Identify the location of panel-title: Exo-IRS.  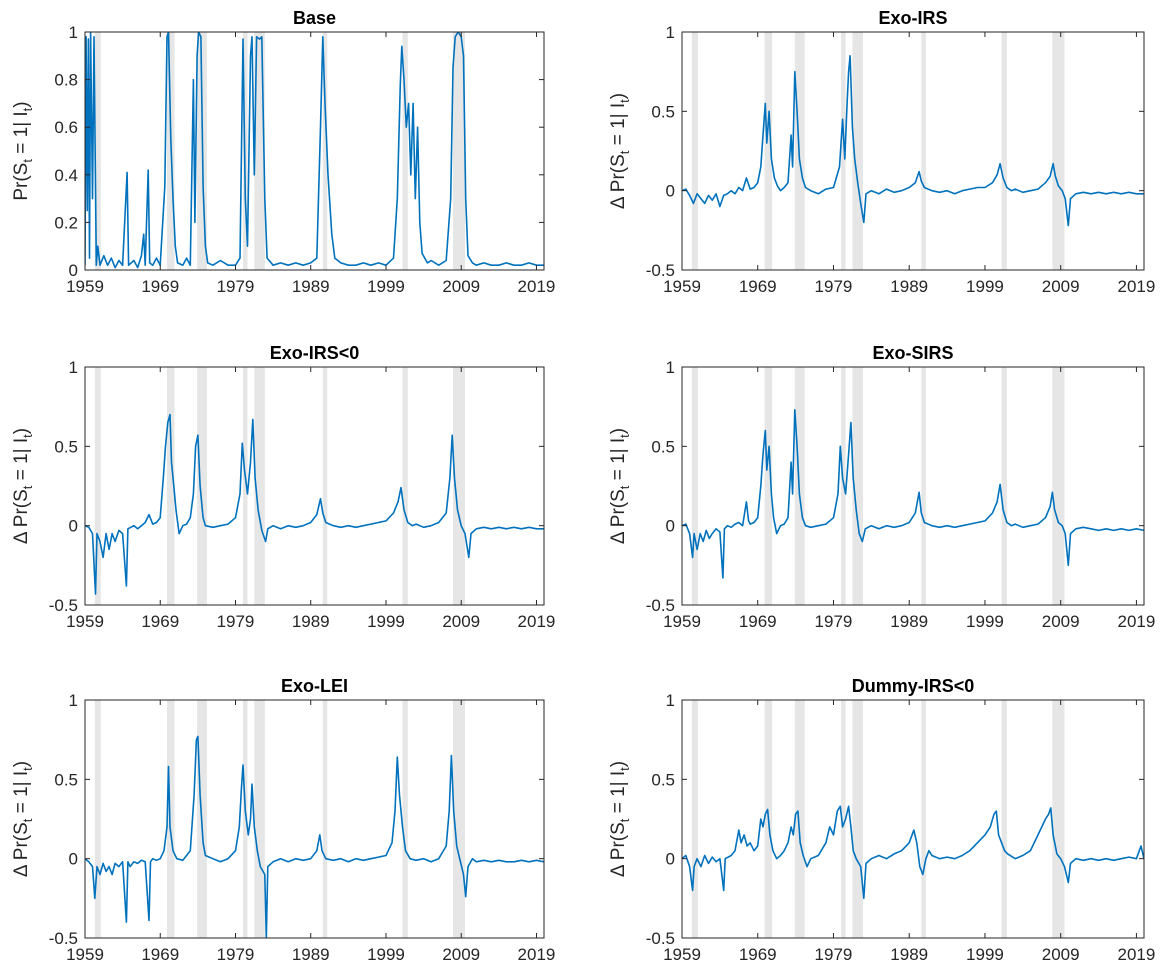
(912, 18).